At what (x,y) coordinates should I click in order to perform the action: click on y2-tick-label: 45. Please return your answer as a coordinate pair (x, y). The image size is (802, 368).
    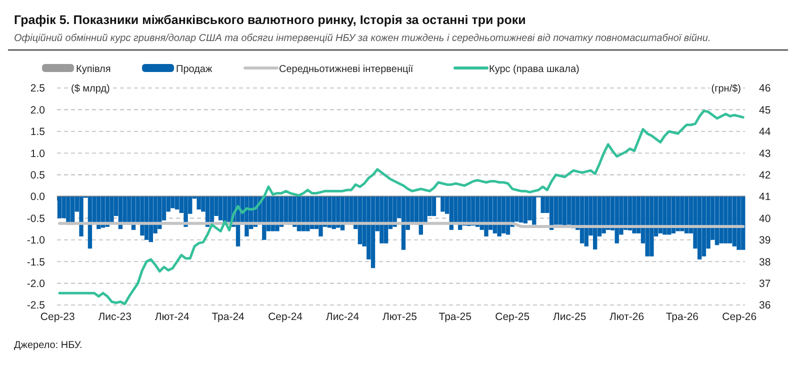
    Looking at the image, I should click on (765, 110).